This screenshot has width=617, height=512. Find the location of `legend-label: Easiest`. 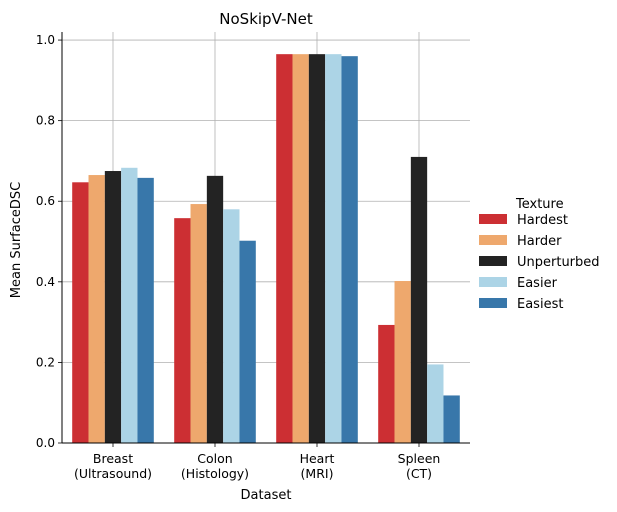

legend-label: Easiest is located at coordinates (540, 304).